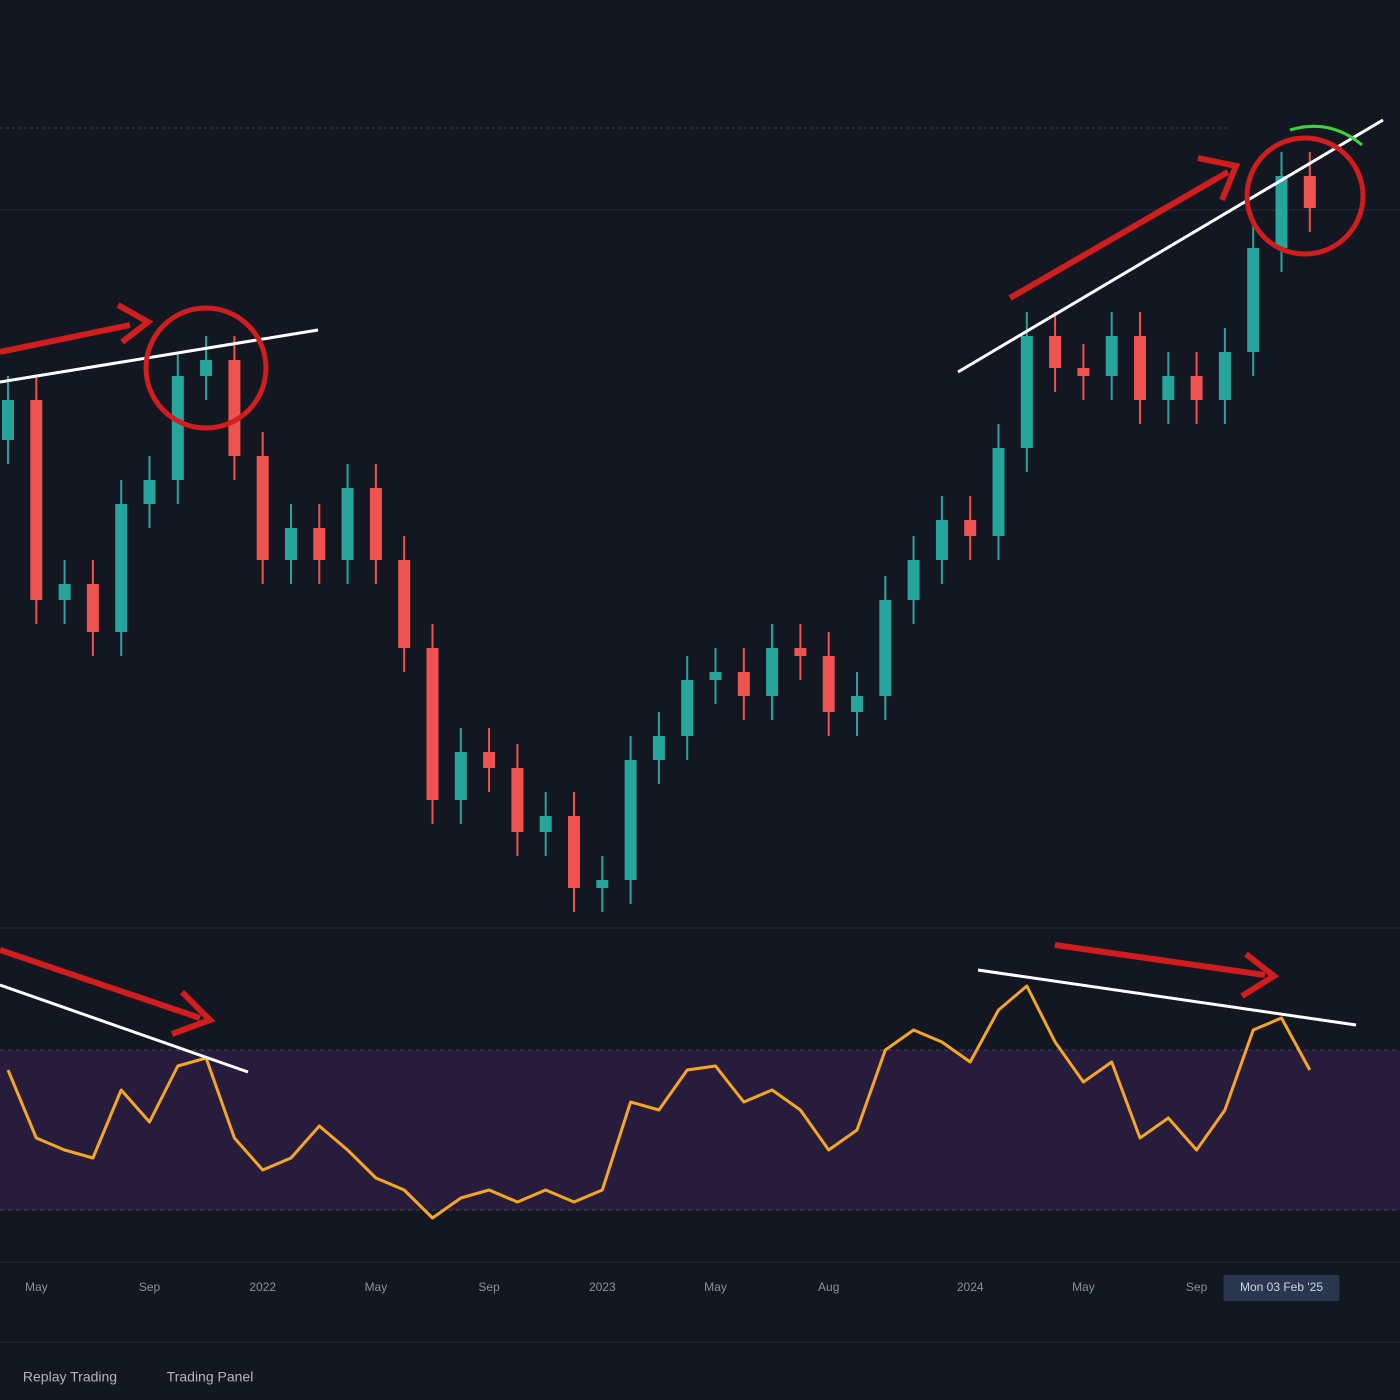 The image size is (1400, 1400). What do you see at coordinates (1326, 135) in the screenshot?
I see `curve` at bounding box center [1326, 135].